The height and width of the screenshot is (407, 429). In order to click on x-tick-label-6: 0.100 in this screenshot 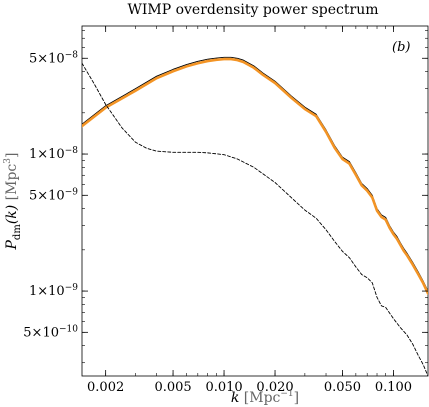, I will do `click(393, 387)`.